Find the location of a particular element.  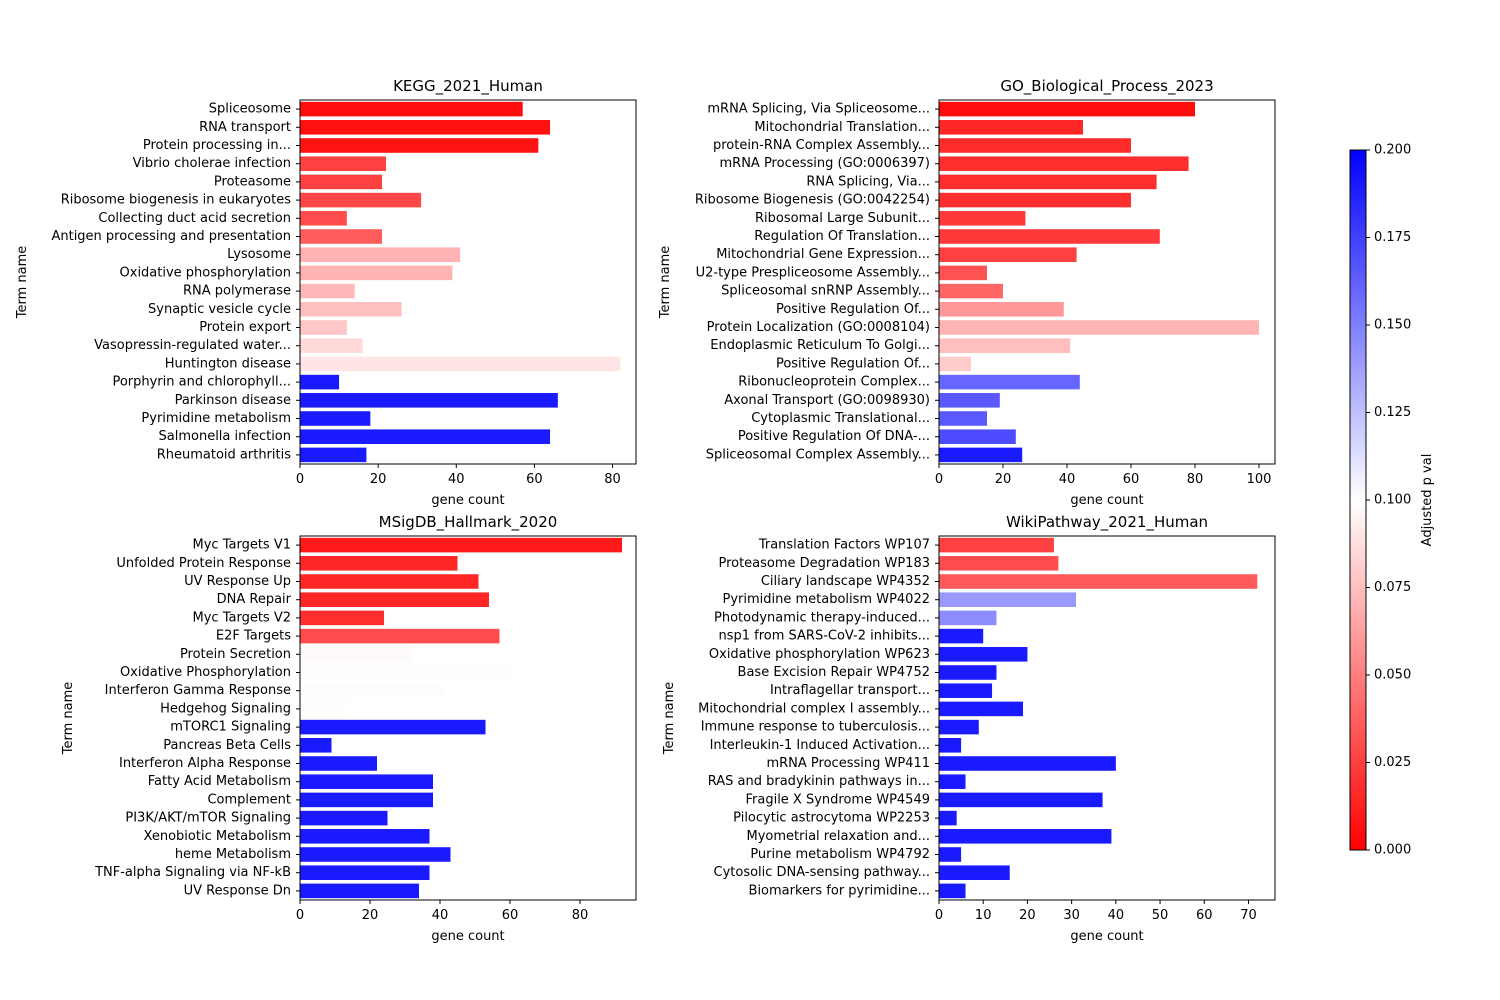

y-tick-label: RNA transport is located at coordinates (245, 127).